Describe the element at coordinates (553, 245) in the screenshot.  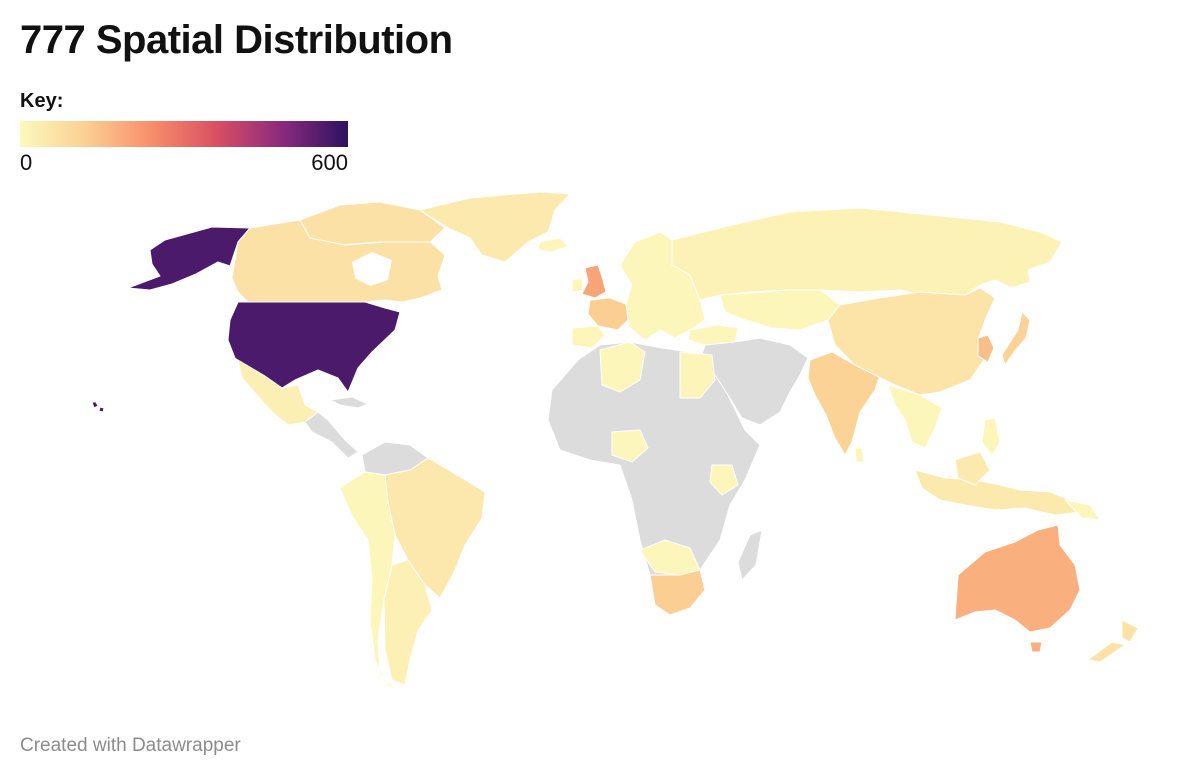
I see `region-iceland` at that location.